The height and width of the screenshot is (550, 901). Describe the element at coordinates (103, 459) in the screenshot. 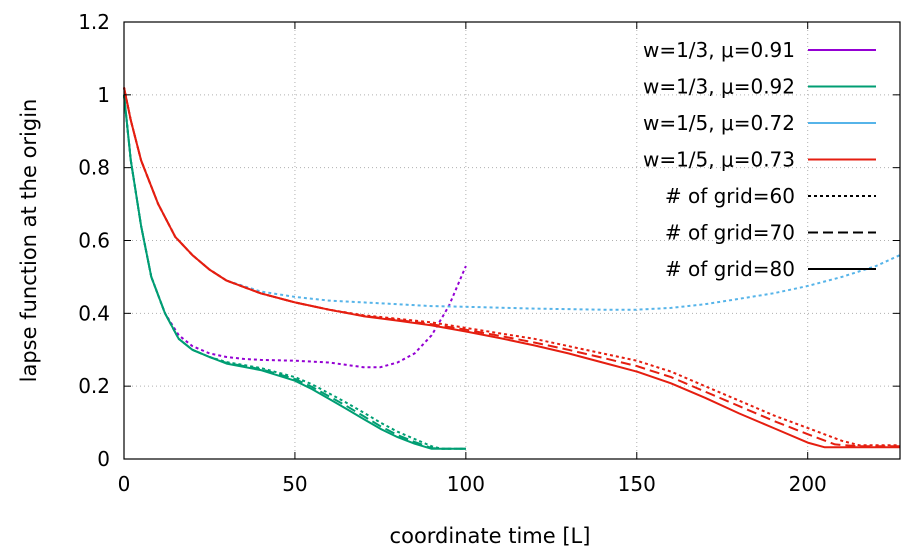

I see `y-tick-label-0: 0` at that location.